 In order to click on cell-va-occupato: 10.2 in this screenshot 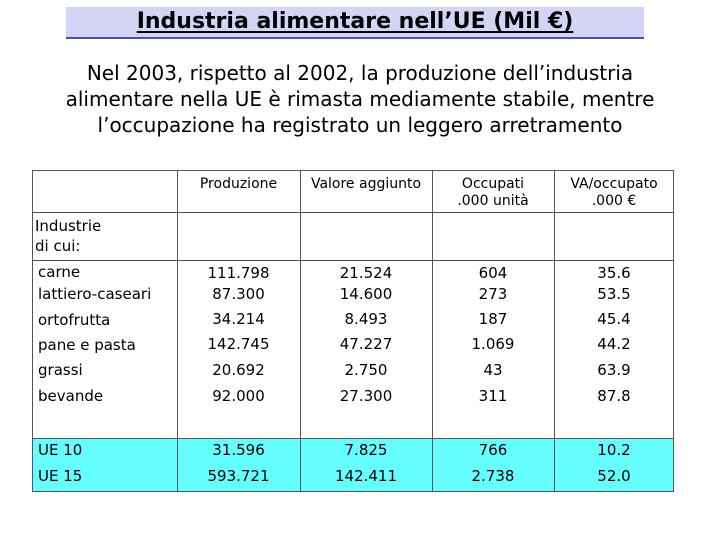, I will do `click(614, 450)`.